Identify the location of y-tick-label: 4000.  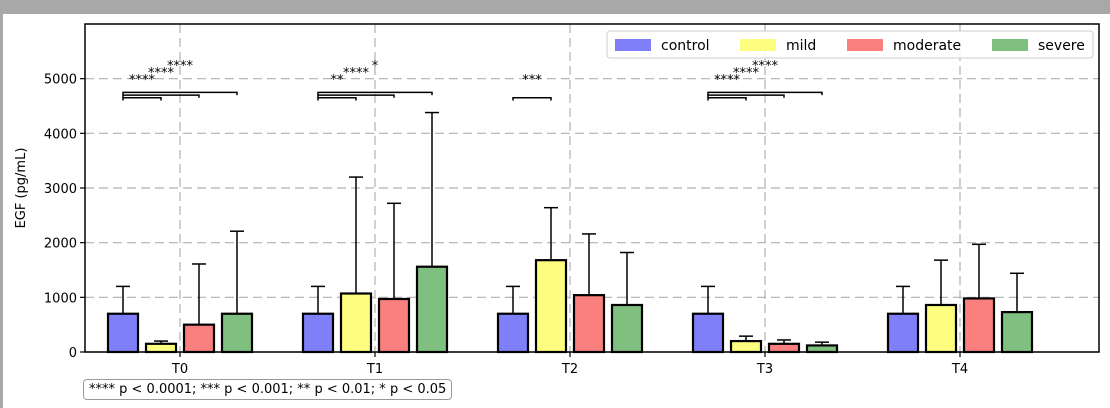
(60, 134).